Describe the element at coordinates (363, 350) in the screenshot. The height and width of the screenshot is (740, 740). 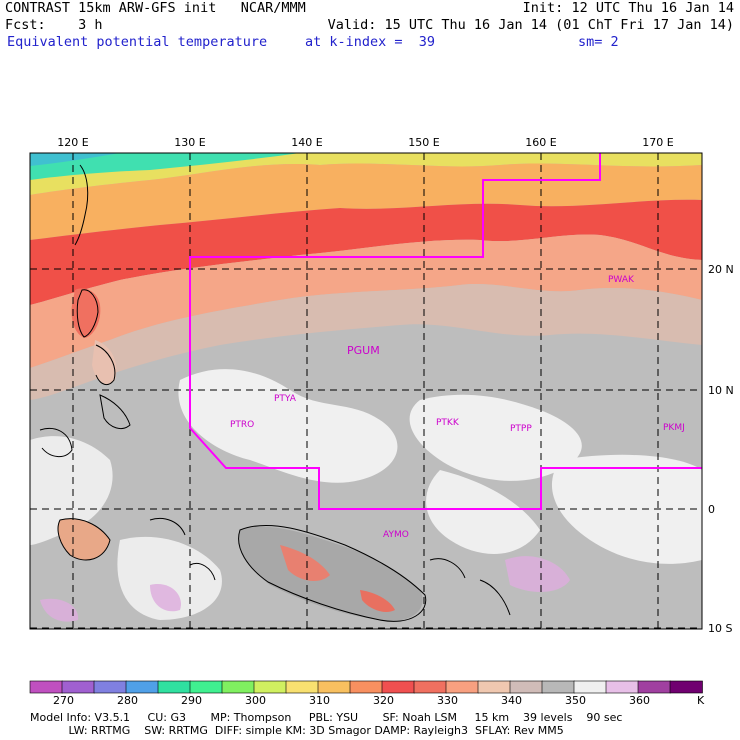
I see `station-pgum: PGUM` at that location.